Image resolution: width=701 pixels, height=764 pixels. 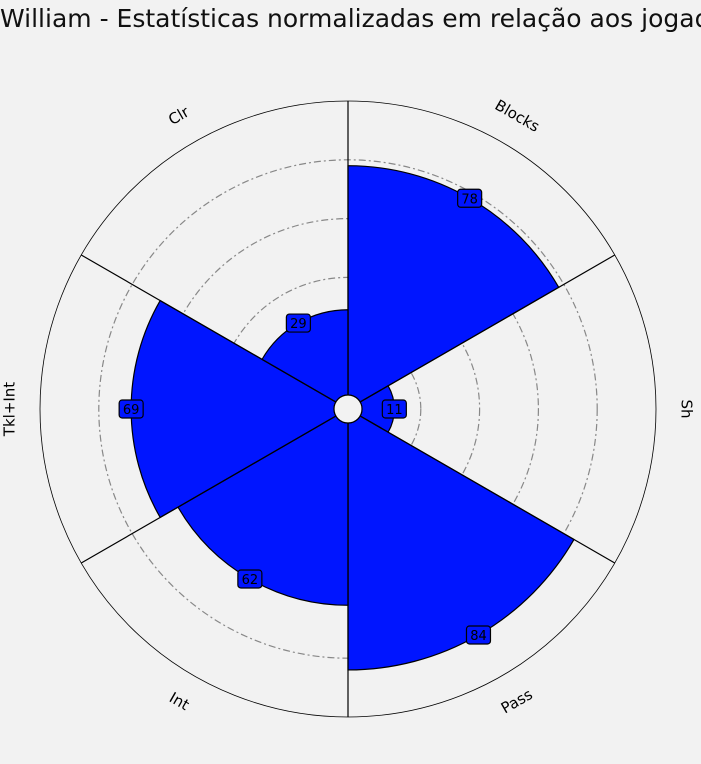 What do you see at coordinates (179, 702) in the screenshot?
I see `category-label-int: Int` at bounding box center [179, 702].